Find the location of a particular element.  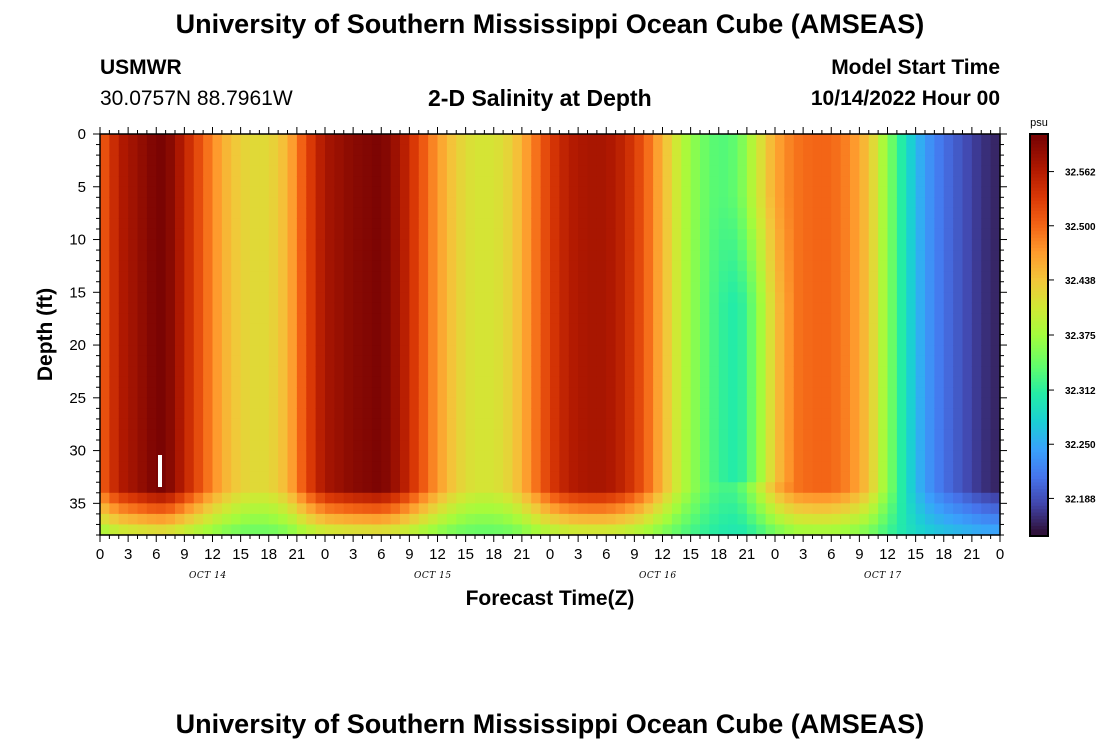

x-axis-title: Forecast Time(Z) is located at coordinates (550, 598).